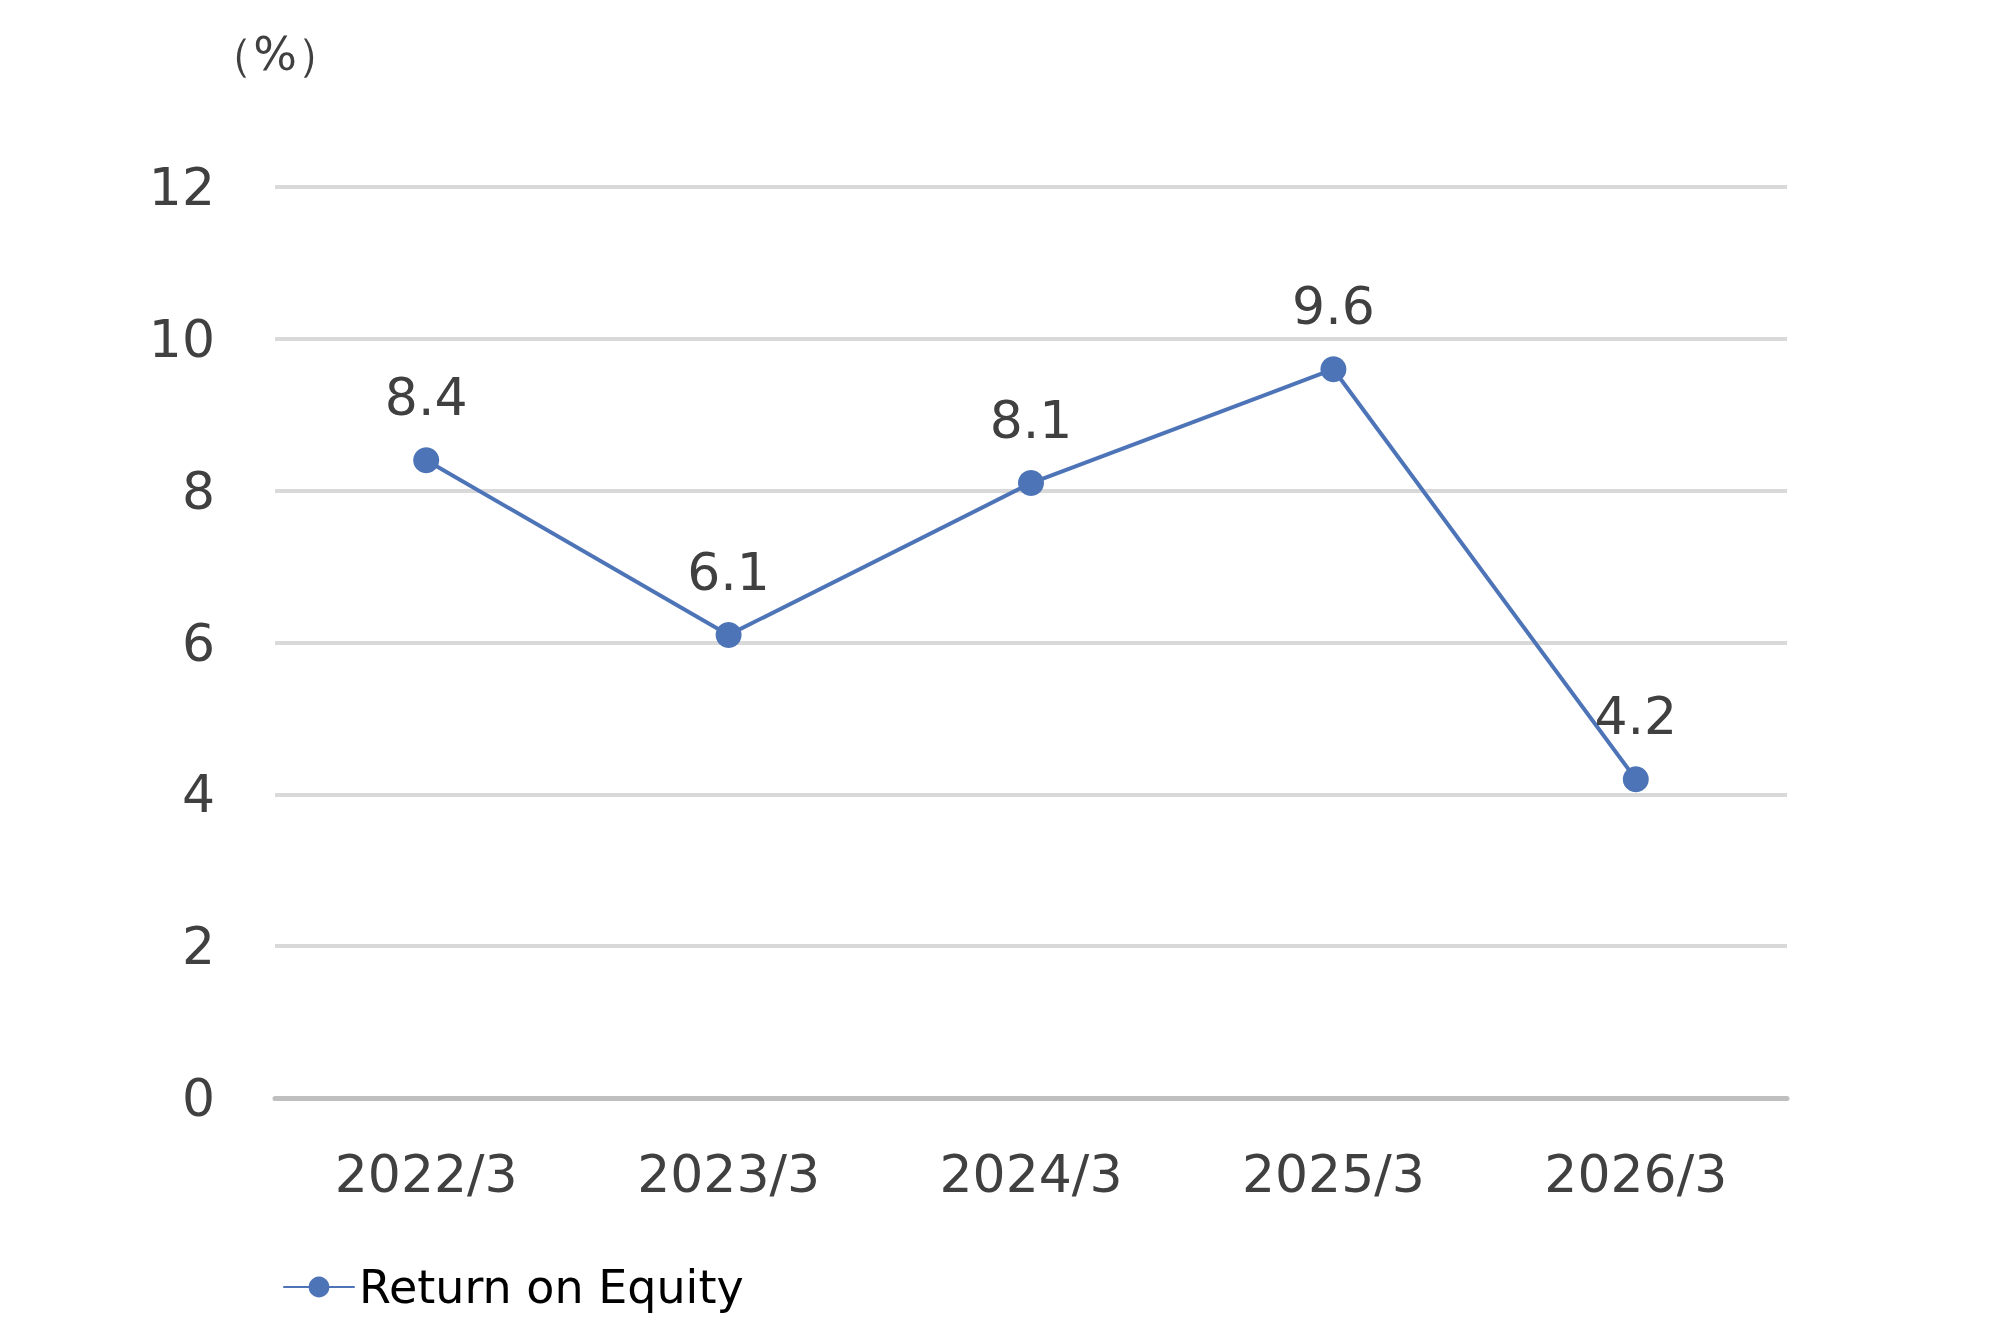 This screenshot has width=2000, height=1343. What do you see at coordinates (198, 490) in the screenshot?
I see `y-tick-label: 8` at bounding box center [198, 490].